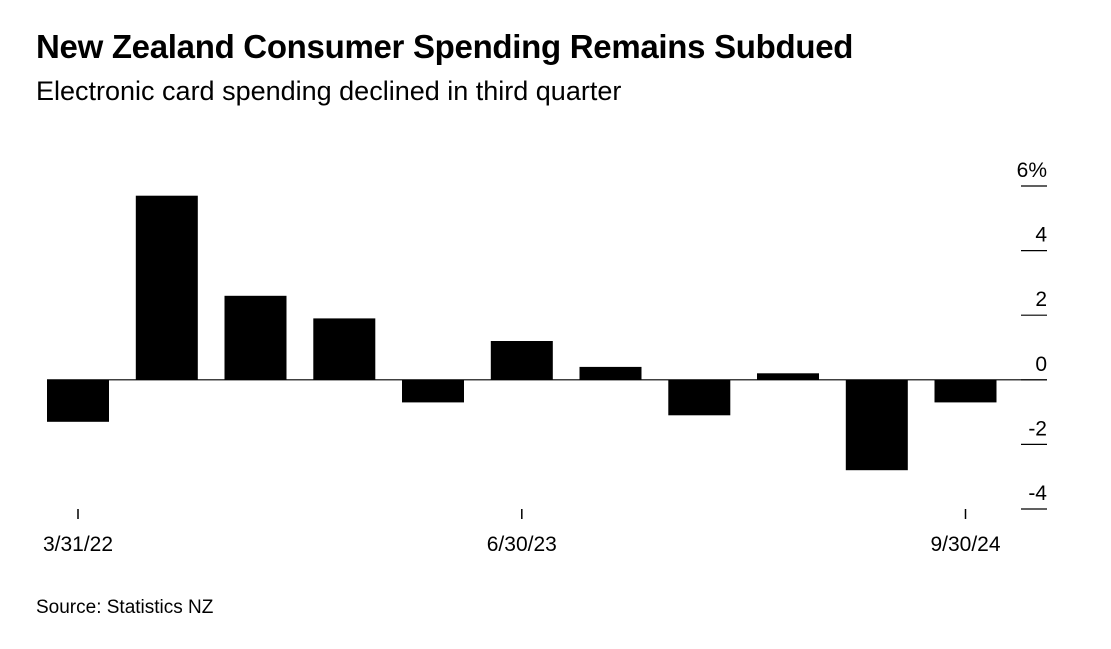 The width and height of the screenshot is (1111, 649). I want to click on bar-6/30/23, so click(521, 360).